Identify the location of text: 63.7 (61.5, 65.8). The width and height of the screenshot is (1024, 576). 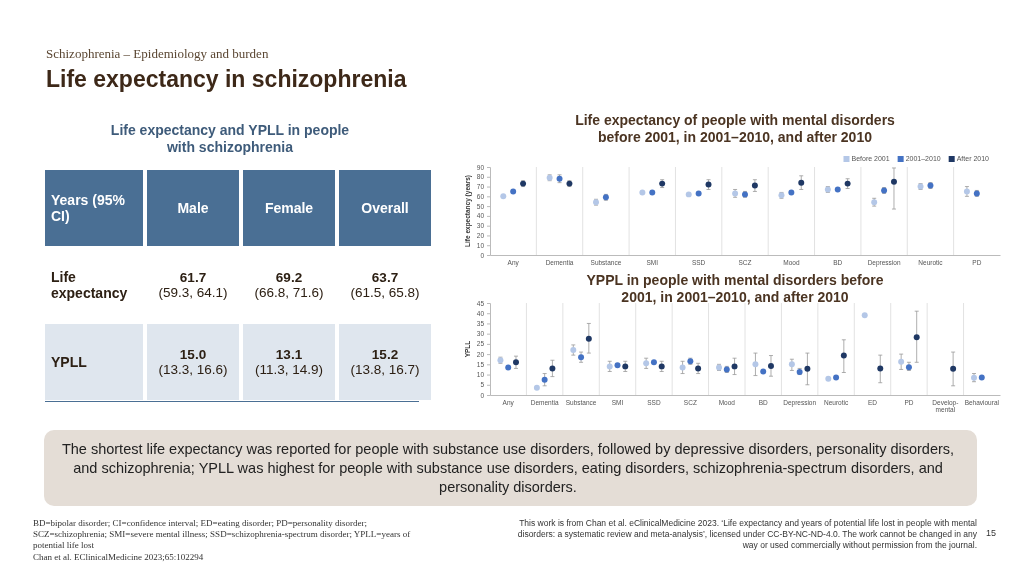
(385, 285).